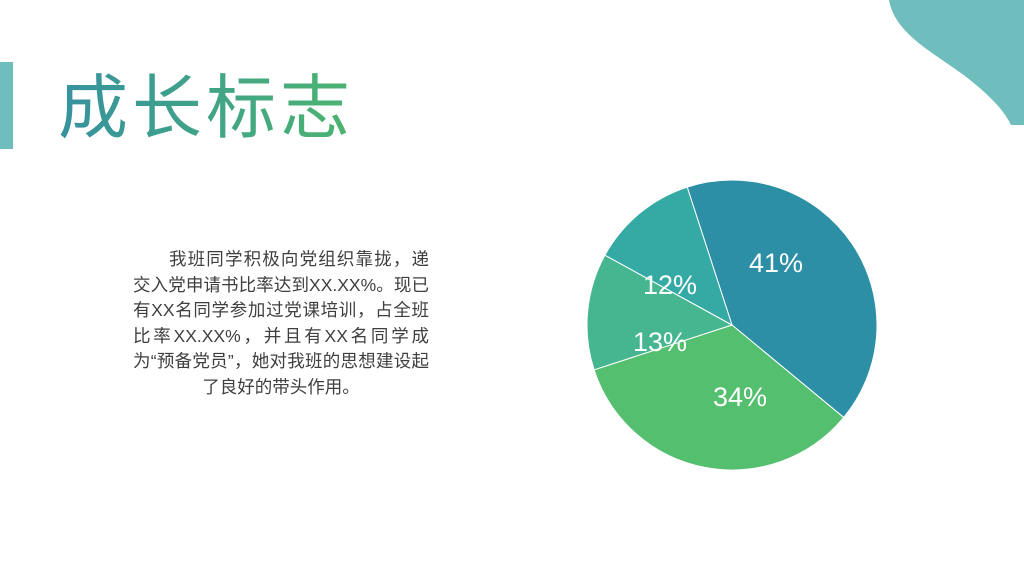  Describe the element at coordinates (660, 342) in the screenshot. I see `pie-slice-label: 13%` at that location.